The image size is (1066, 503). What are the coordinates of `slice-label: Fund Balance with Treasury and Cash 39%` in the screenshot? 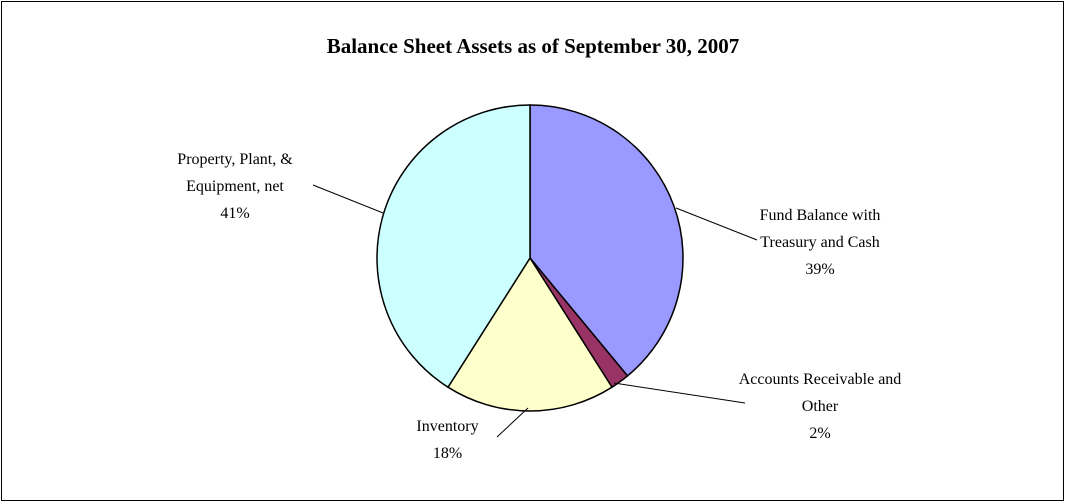 It's located at (820, 242).